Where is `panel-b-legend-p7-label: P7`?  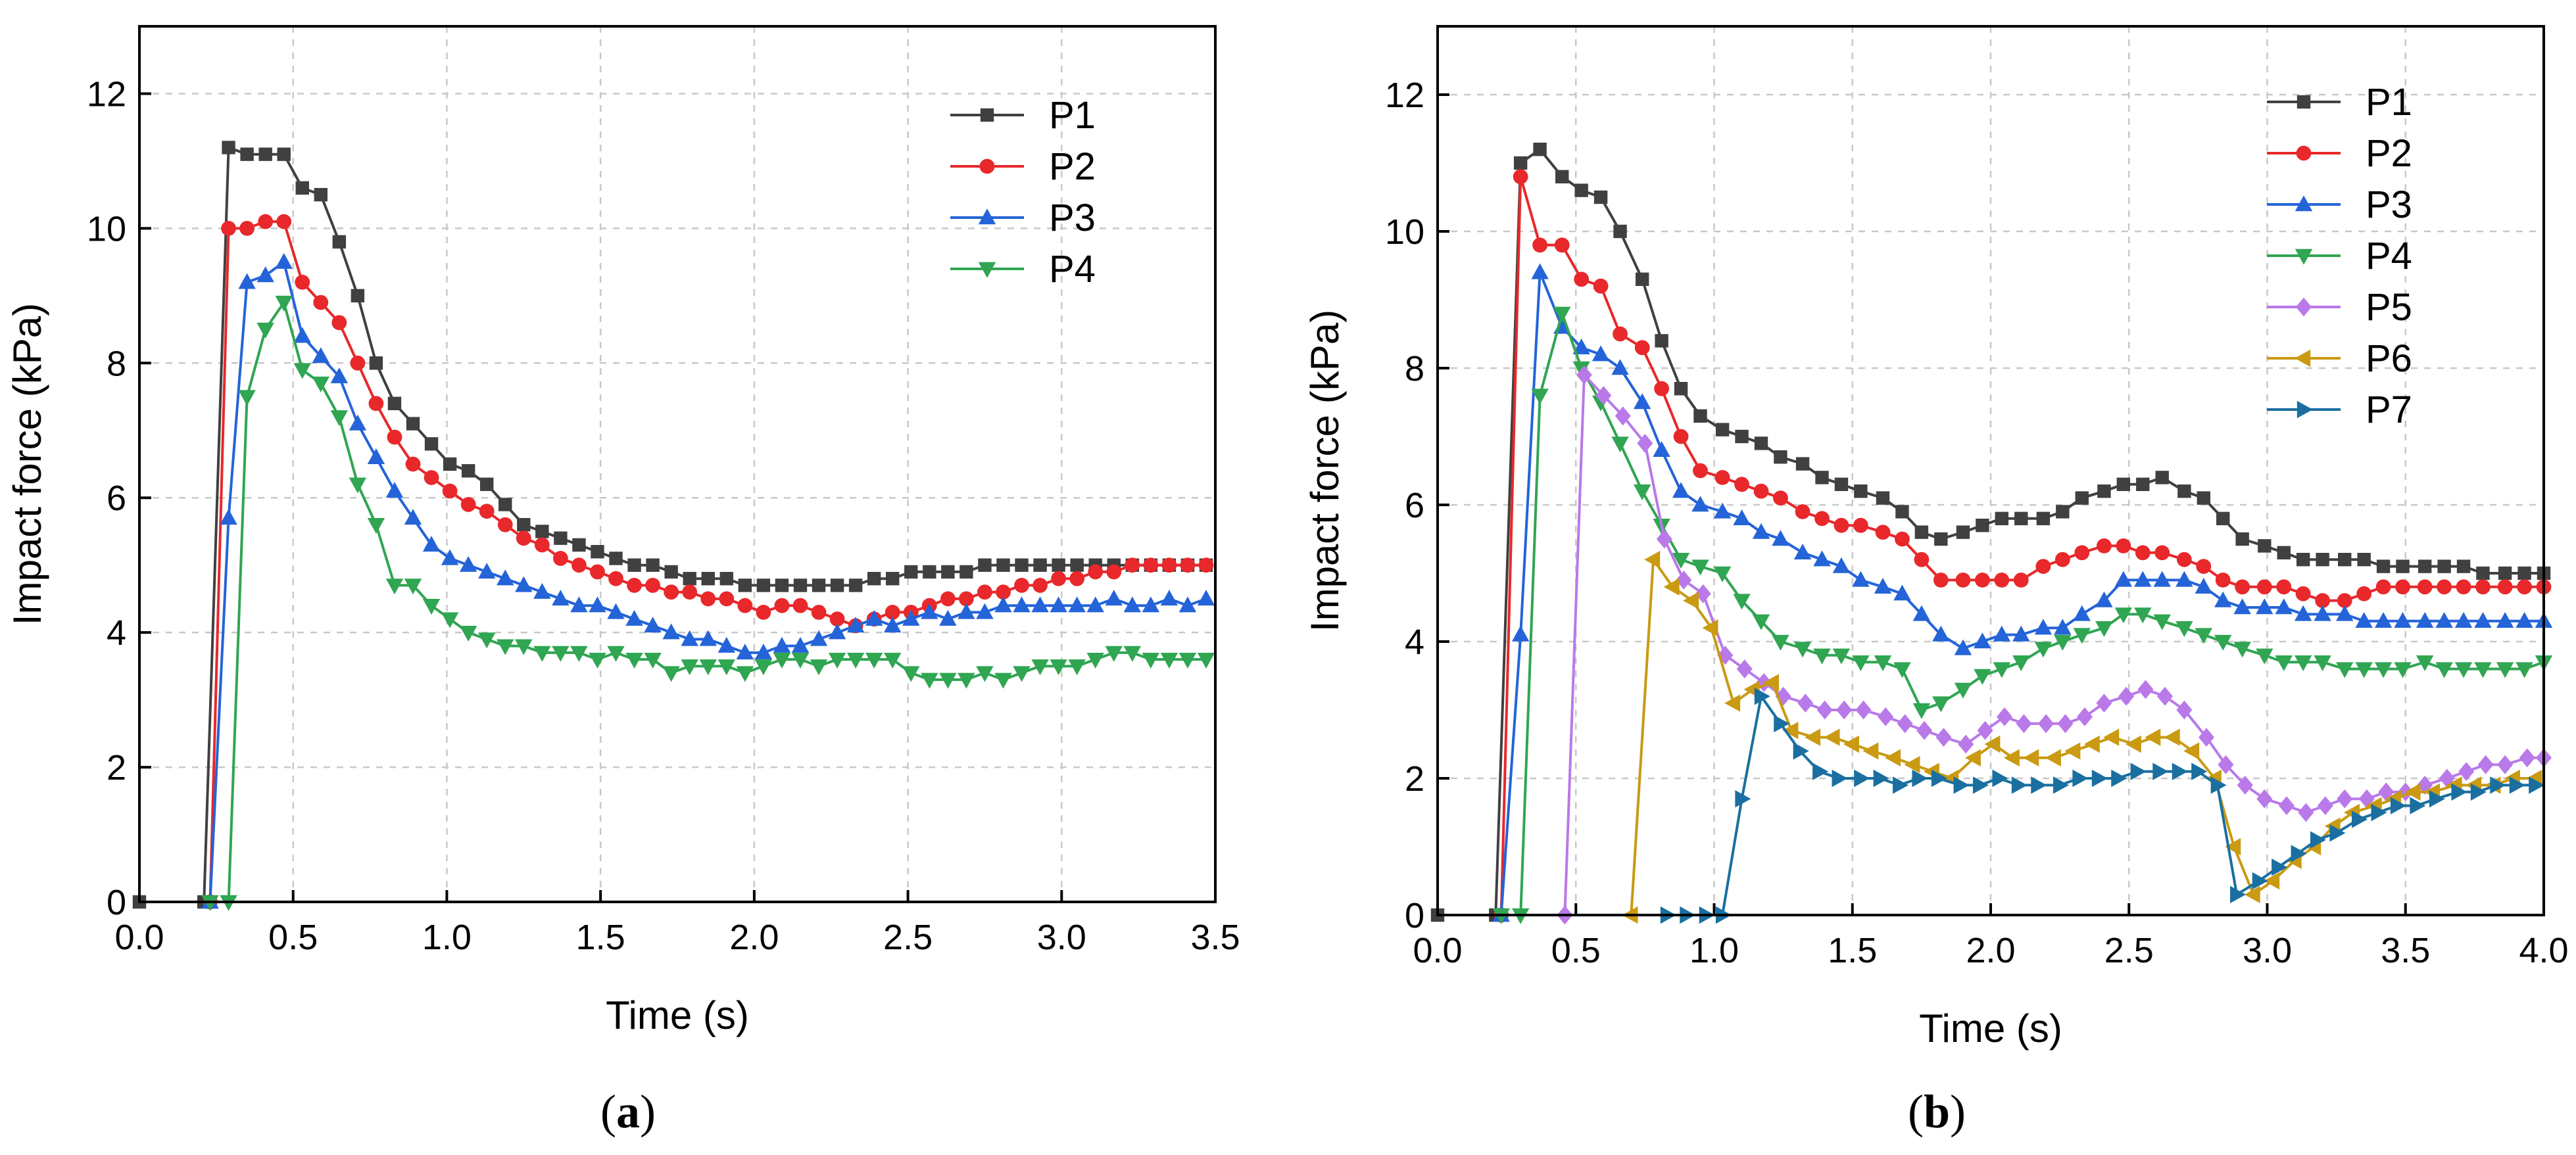 panel-b-legend-p7-label: P7 is located at coordinates (2389, 410).